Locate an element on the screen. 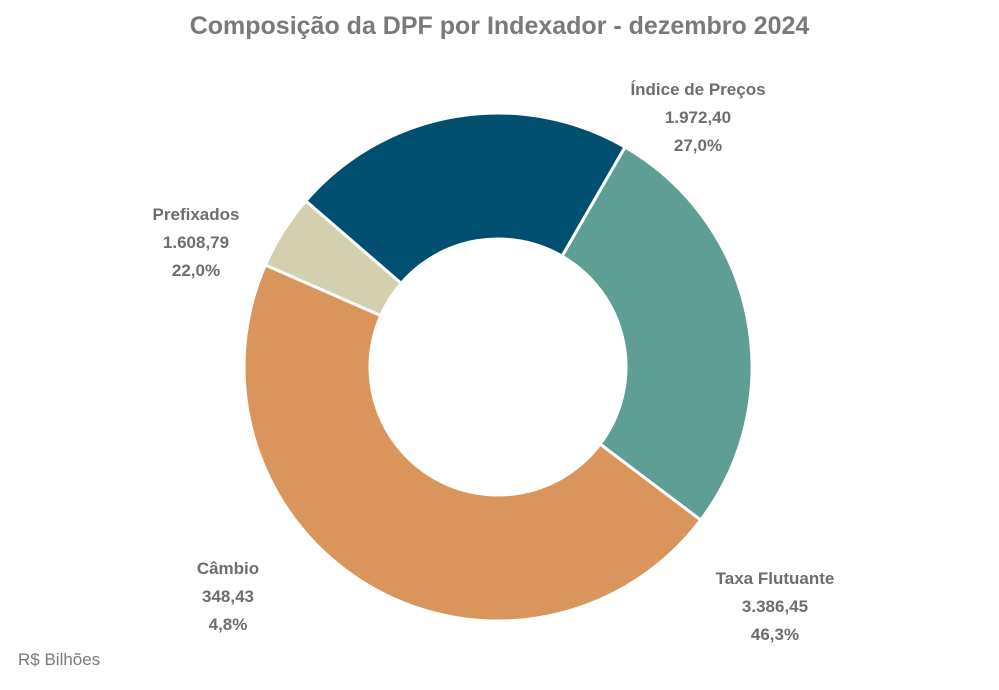  slice-label-value-prefixados: 1.608,79 is located at coordinates (196, 242).